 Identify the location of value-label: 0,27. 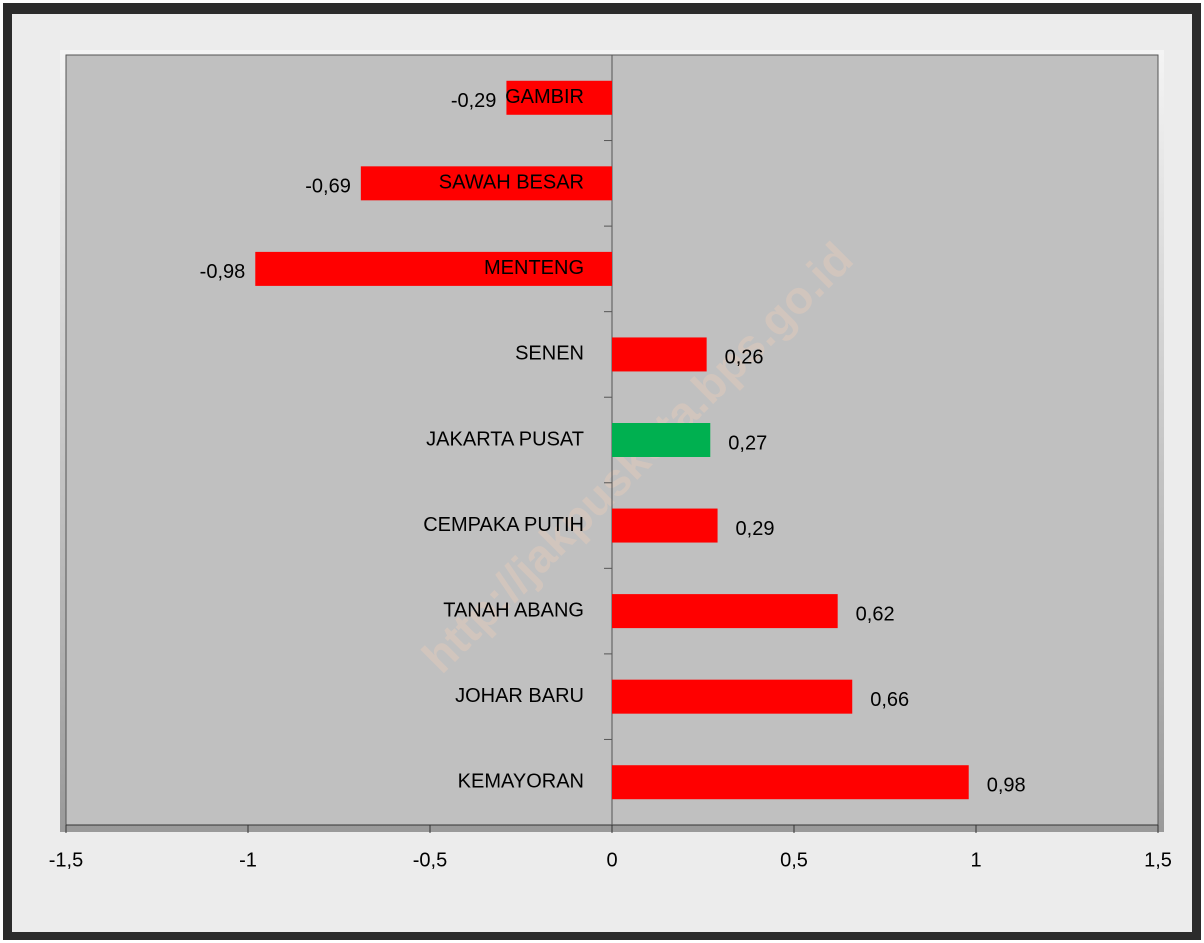
(747, 443).